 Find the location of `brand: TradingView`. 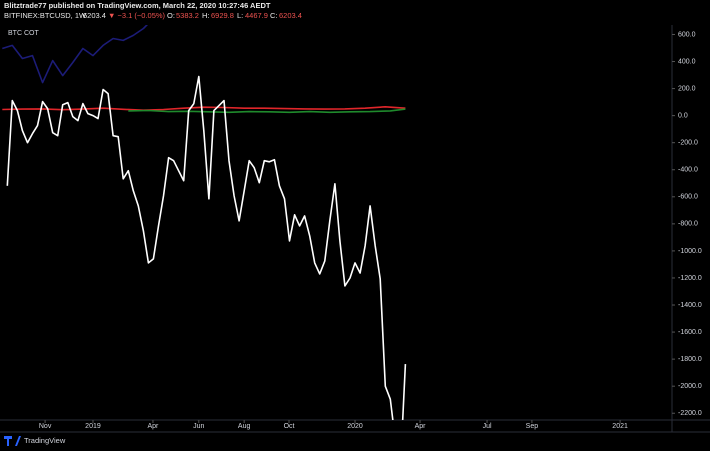

brand: TradingView is located at coordinates (45, 440).